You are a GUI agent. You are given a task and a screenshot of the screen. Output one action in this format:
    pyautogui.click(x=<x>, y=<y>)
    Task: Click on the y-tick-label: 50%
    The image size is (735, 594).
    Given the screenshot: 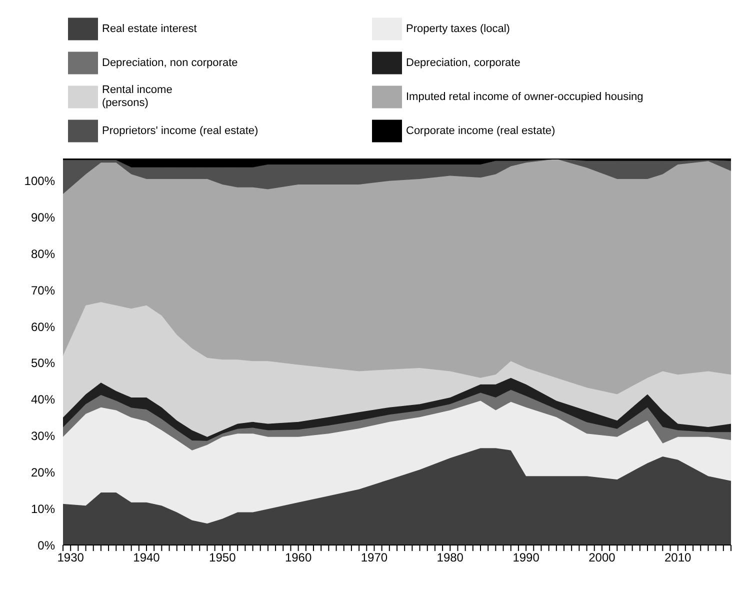 What is the action you would take?
    pyautogui.click(x=43, y=363)
    